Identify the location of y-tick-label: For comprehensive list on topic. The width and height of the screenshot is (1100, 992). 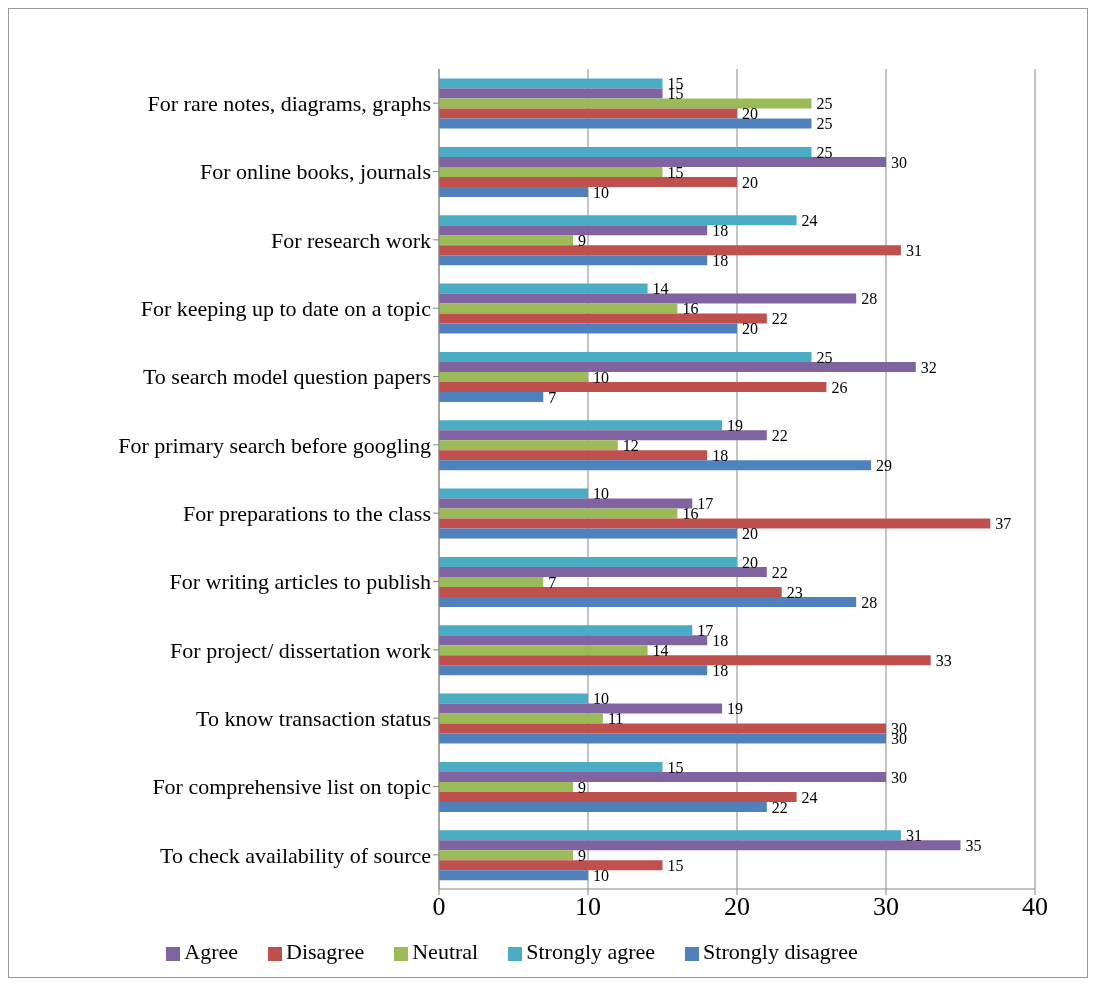
(292, 787).